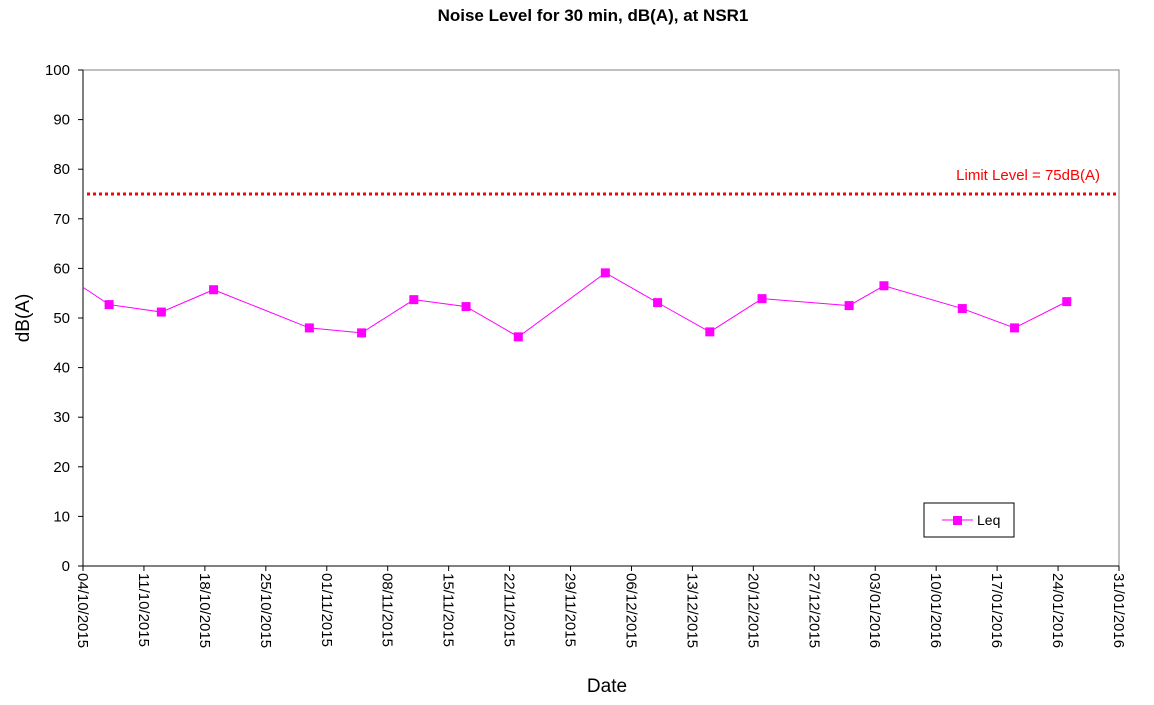 This screenshot has width=1154, height=705. Describe the element at coordinates (630, 610) in the screenshot. I see `x-tick-label: 06/12/2015` at that location.